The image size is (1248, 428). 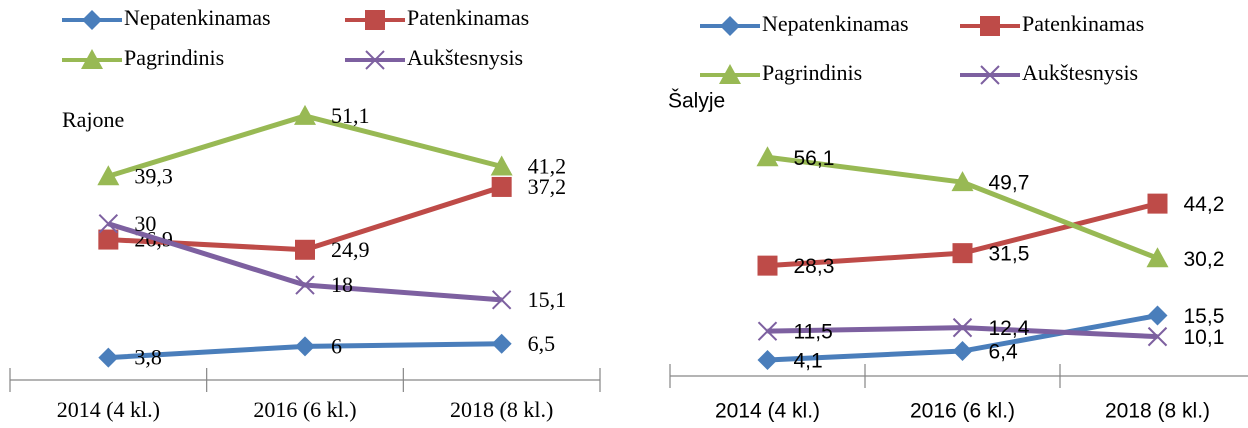 What do you see at coordinates (542, 343) in the screenshot?
I see `data-label: 6,5` at bounding box center [542, 343].